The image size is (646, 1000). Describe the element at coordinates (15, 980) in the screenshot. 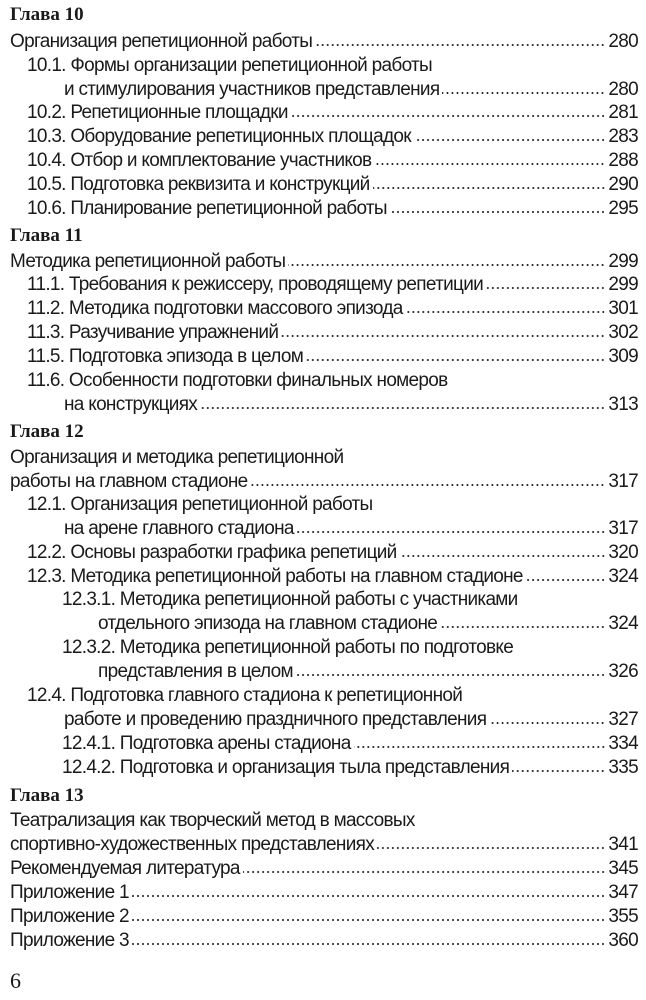

I see `page-number: 6` at that location.